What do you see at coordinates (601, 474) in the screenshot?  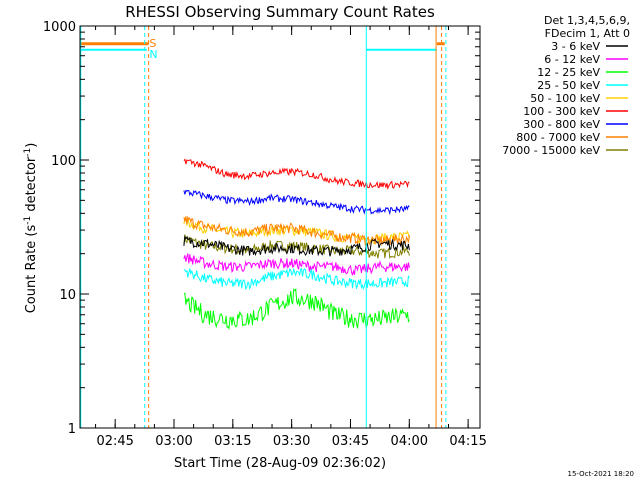 I see `generation-timestamp: 15-Oct-2021 18:20` at bounding box center [601, 474].